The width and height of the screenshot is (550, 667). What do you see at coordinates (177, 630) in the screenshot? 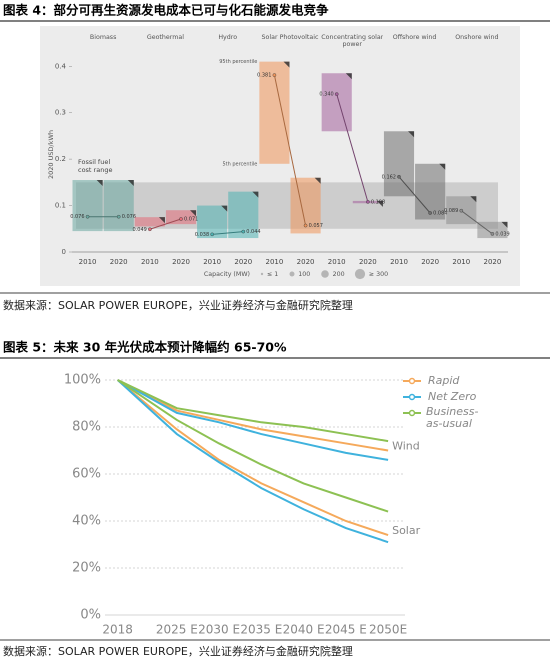
I see `x-tick-label: 2025 E` at bounding box center [177, 630].